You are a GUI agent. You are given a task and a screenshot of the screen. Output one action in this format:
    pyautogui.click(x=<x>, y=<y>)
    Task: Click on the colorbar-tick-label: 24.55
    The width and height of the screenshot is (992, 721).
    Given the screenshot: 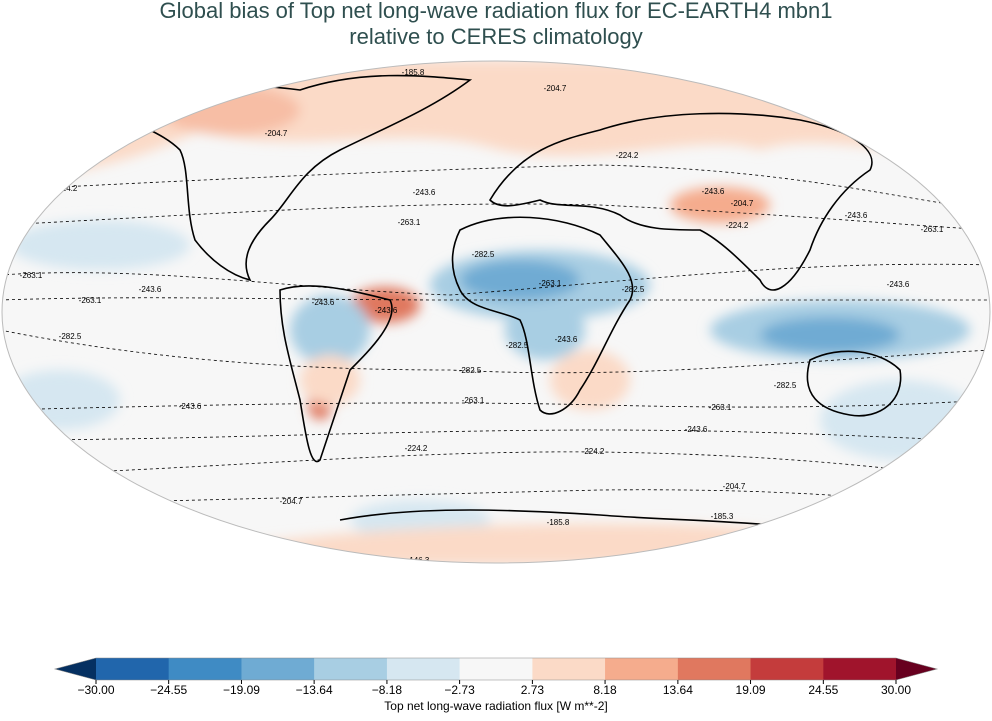 What is the action you would take?
    pyautogui.click(x=823, y=690)
    